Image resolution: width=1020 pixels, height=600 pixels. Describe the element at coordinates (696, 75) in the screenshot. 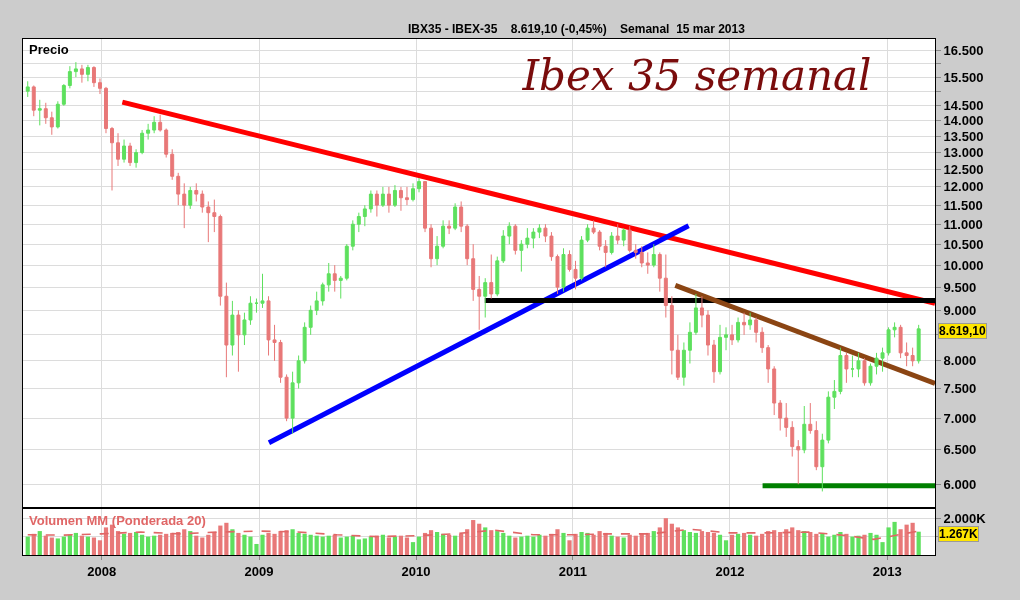

I see `chart-title: Ibex 35 semanal` at that location.